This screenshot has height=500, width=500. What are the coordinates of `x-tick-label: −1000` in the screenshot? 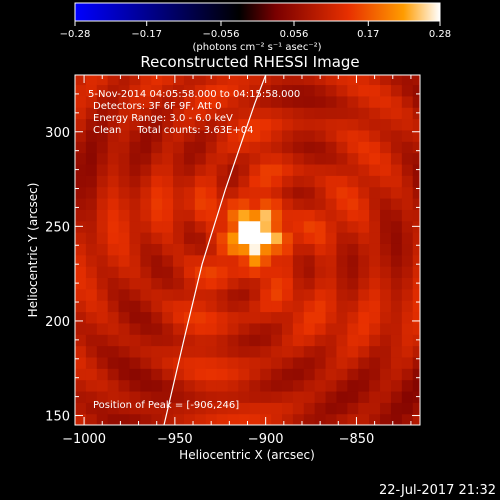 It's located at (84, 439).